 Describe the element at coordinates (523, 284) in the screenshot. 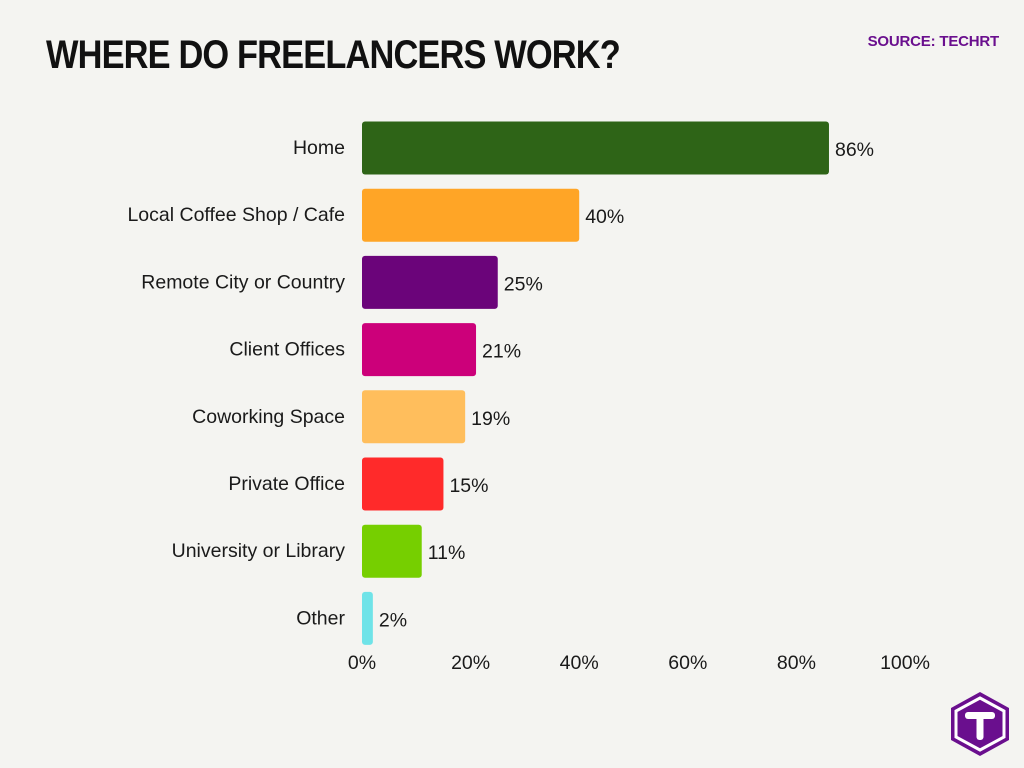

I see `value-label: 25%` at that location.